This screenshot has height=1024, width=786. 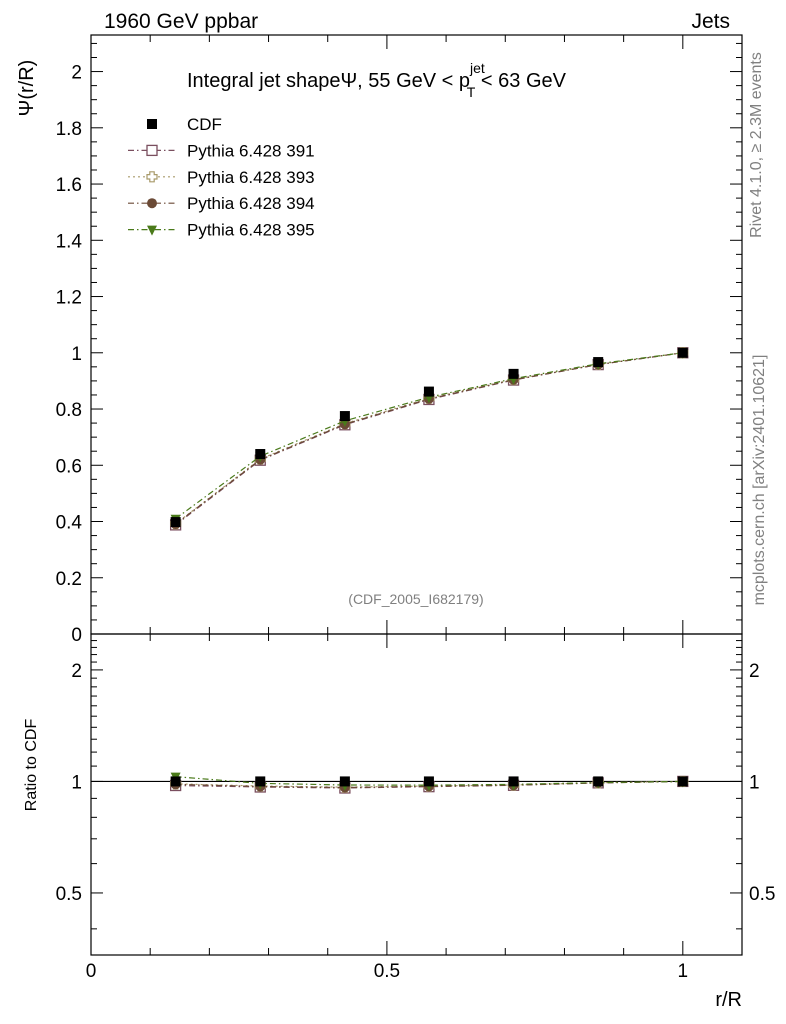 What do you see at coordinates (27, 88) in the screenshot?
I see `y-axis-label: Ψ(r/R)` at bounding box center [27, 88].